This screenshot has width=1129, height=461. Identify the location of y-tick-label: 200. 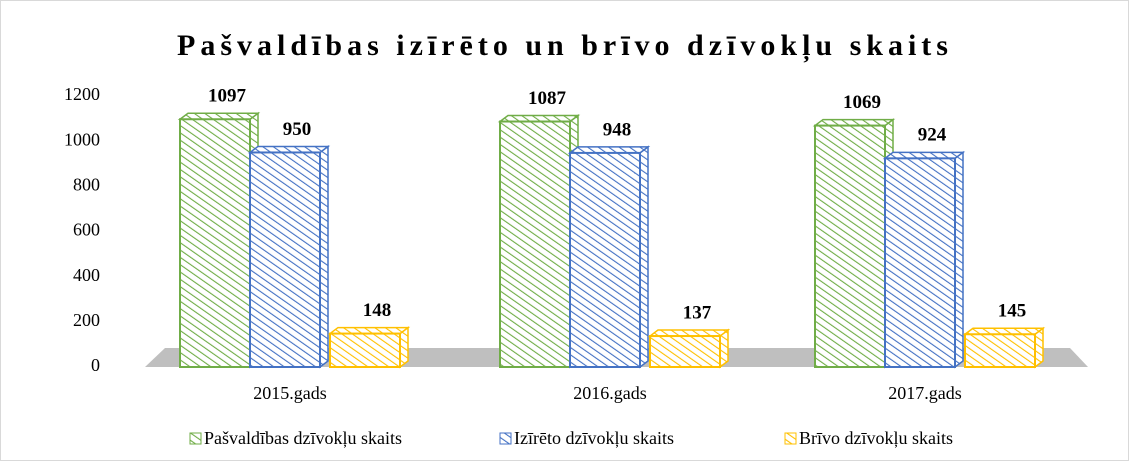
(86, 320).